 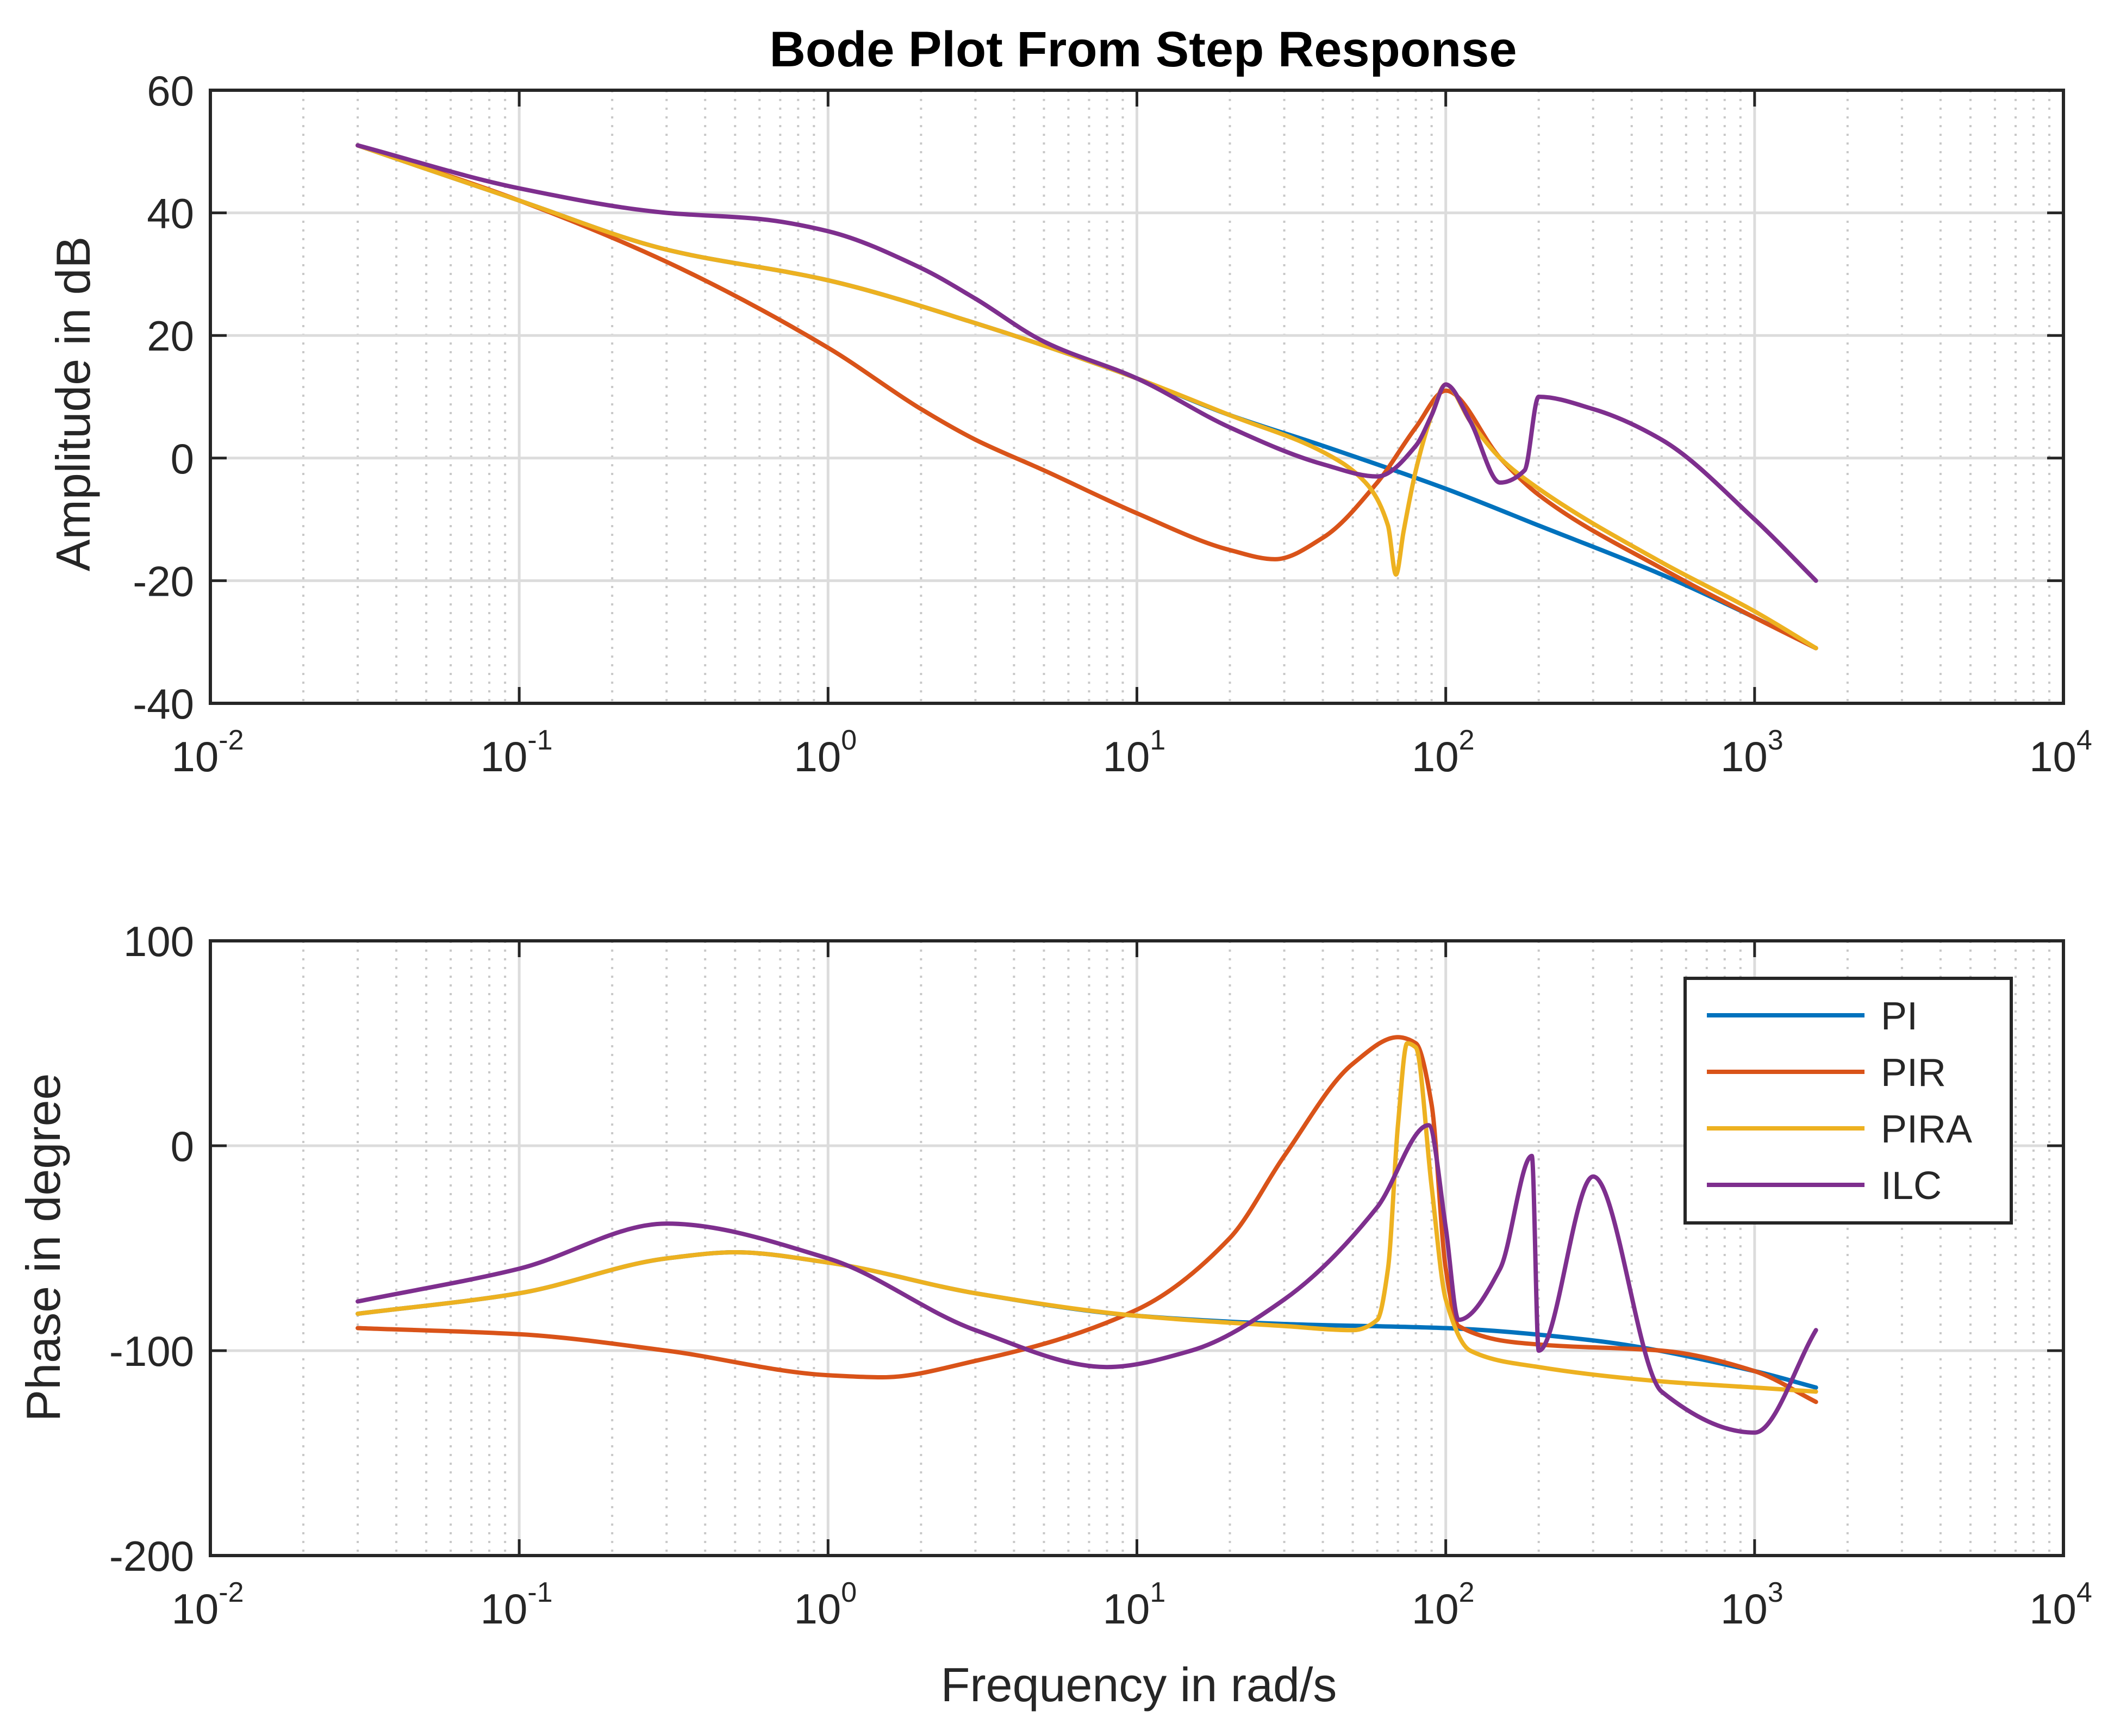 I want to click on series-line-ilc, so click(x=1087, y=1279).